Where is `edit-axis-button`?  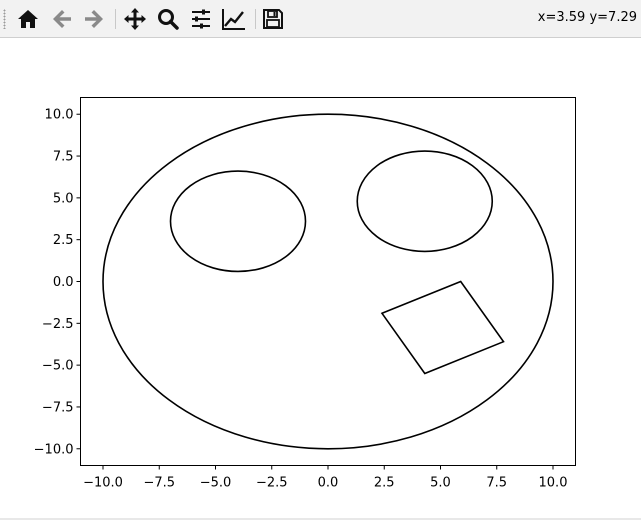
edit-axis-button is located at coordinates (234, 19).